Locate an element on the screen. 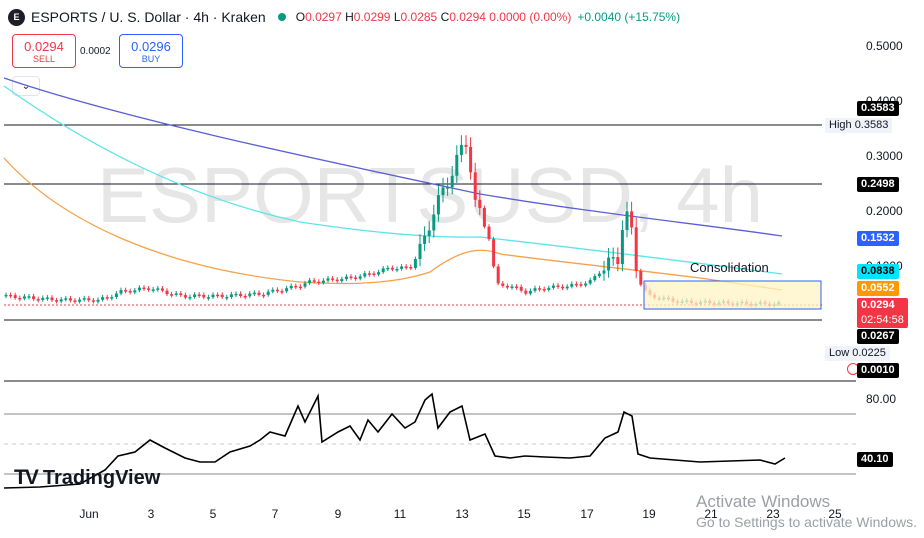 The height and width of the screenshot is (538, 924). buy-label: BUY is located at coordinates (151, 58).